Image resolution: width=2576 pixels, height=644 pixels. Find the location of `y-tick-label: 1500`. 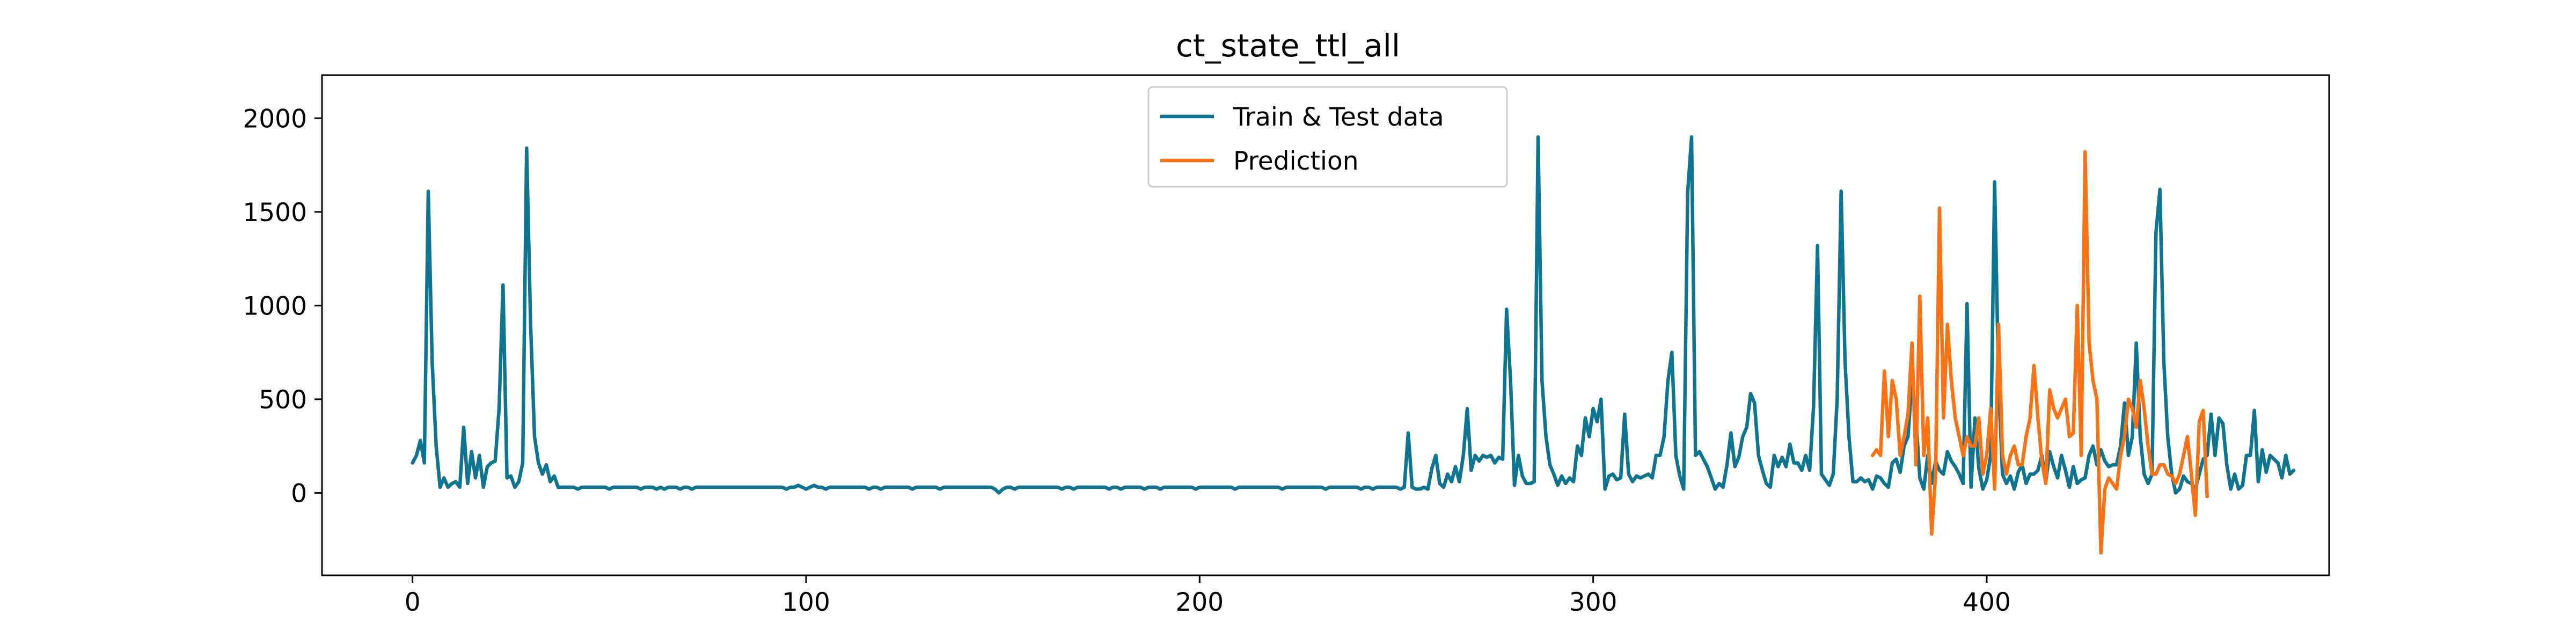

y-tick-label: 1500 is located at coordinates (275, 213).